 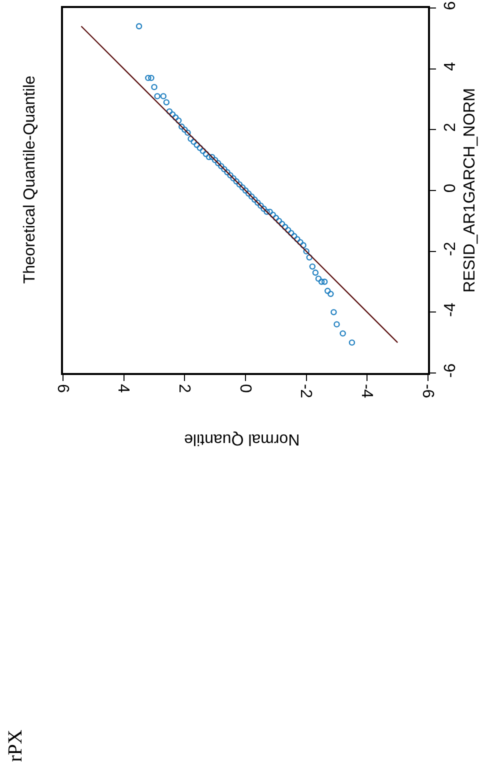 I want to click on x-tick-label: 4, so click(x=123, y=388).